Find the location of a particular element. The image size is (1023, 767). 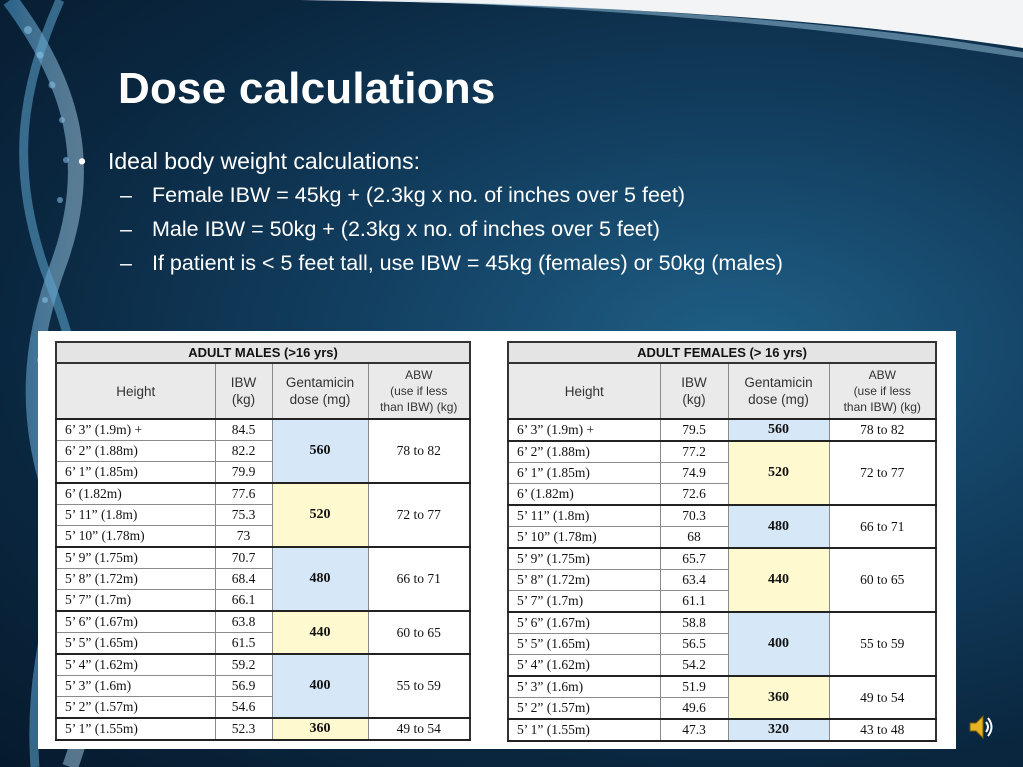

dose-cell: 560 is located at coordinates (320, 451).